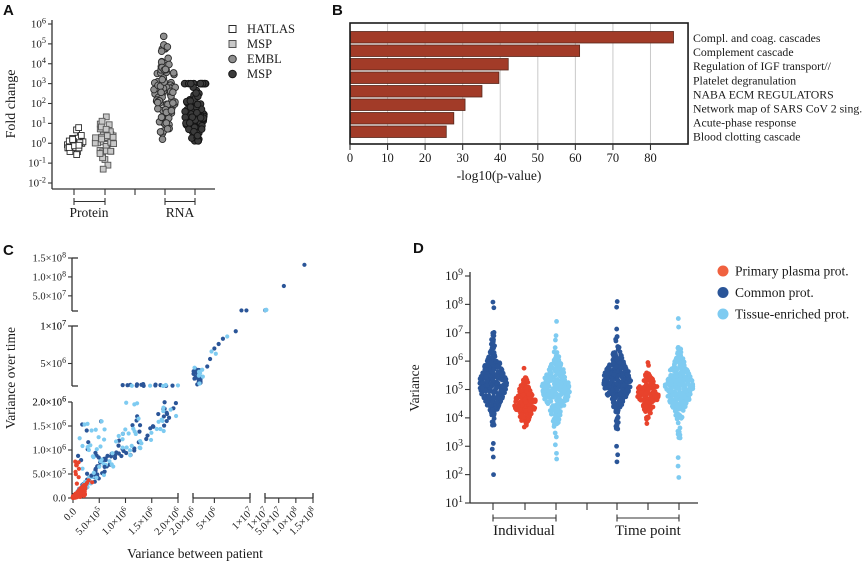 The height and width of the screenshot is (568, 865). What do you see at coordinates (259, 44) in the screenshot?
I see `legend-label: MSP` at bounding box center [259, 44].